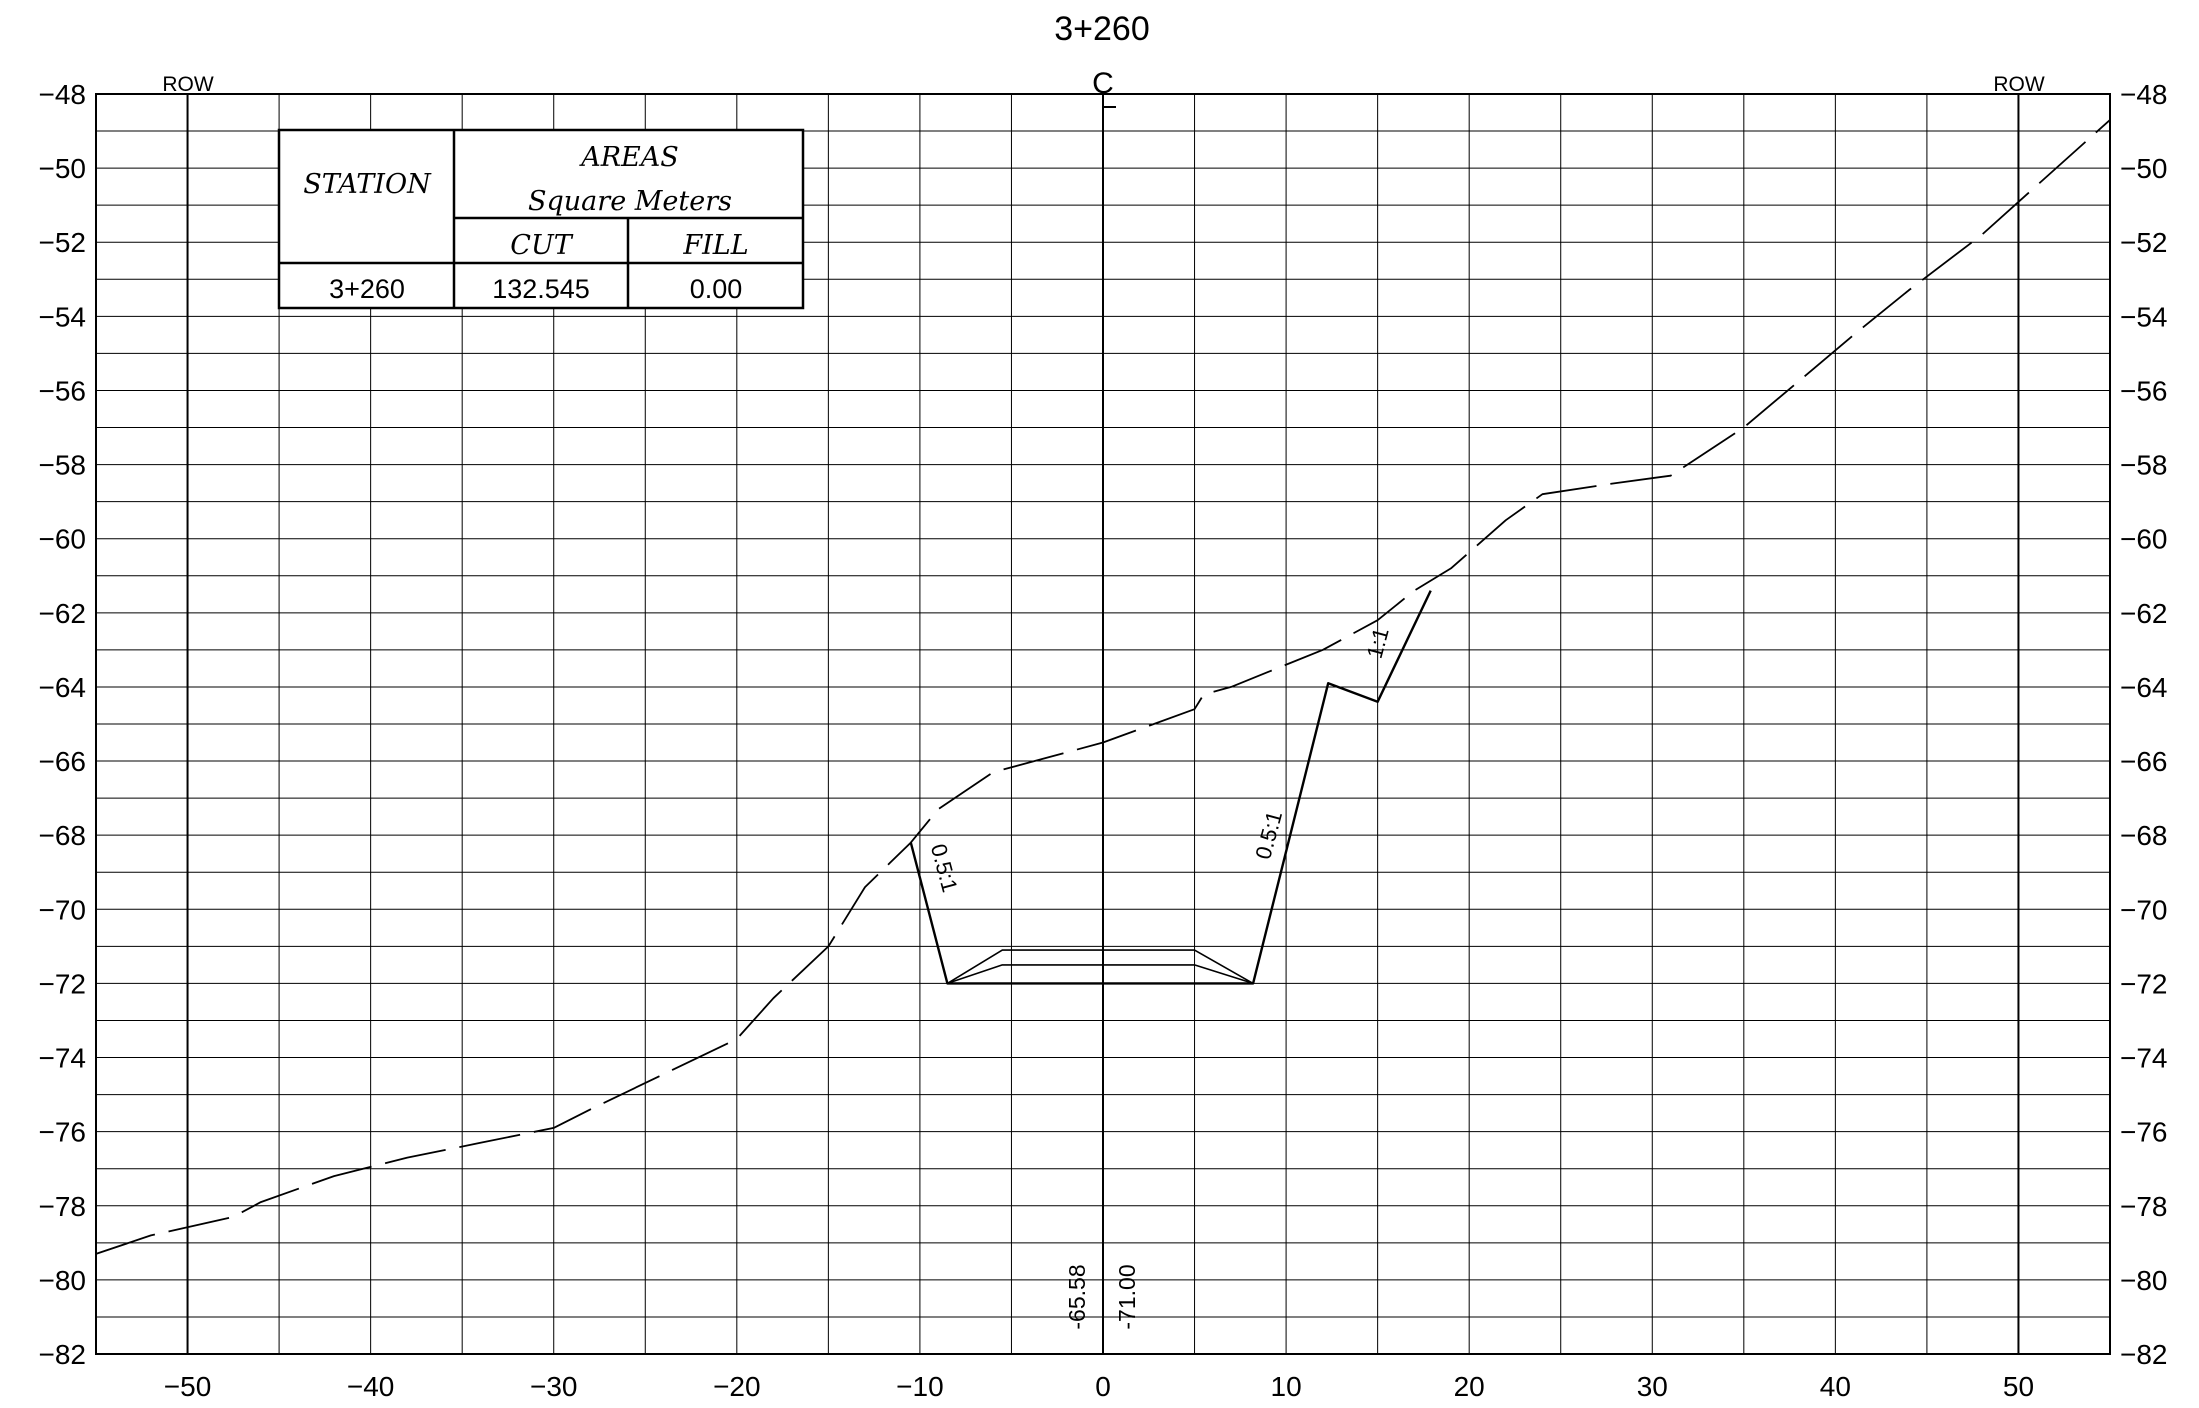  What do you see at coordinates (2018, 1386) in the screenshot?
I see `x-tick-label: 50` at bounding box center [2018, 1386].